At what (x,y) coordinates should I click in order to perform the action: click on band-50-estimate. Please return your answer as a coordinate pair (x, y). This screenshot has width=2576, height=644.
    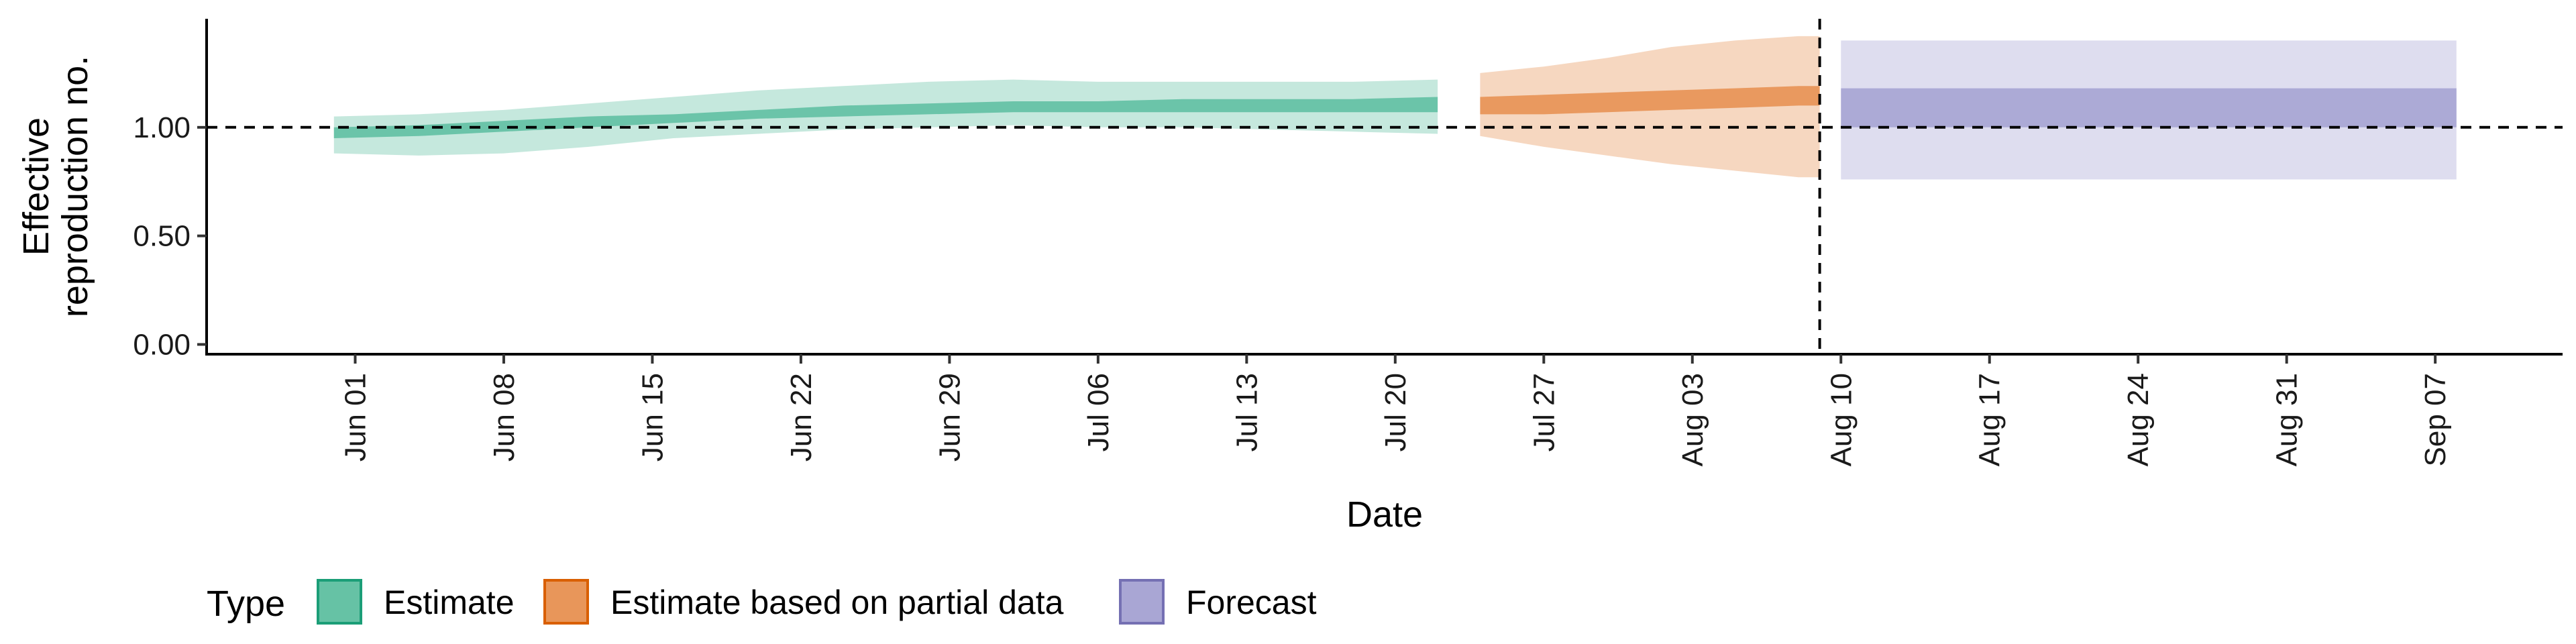
    Looking at the image, I should click on (885, 117).